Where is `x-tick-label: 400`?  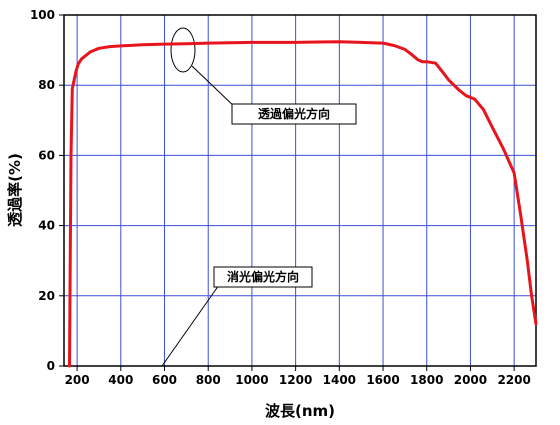 x-tick-label: 400 is located at coordinates (120, 380).